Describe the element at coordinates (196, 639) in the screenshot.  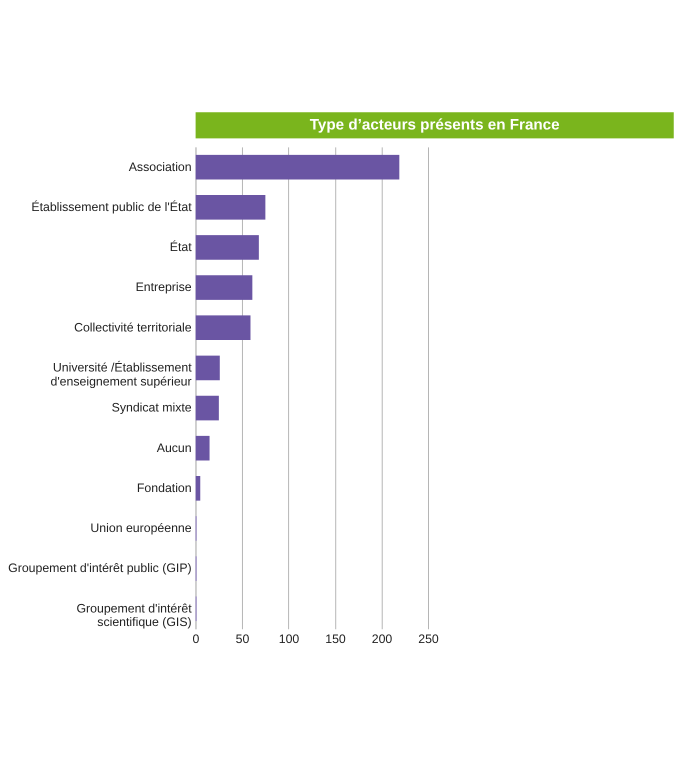
I see `x-tick-label: 0` at that location.